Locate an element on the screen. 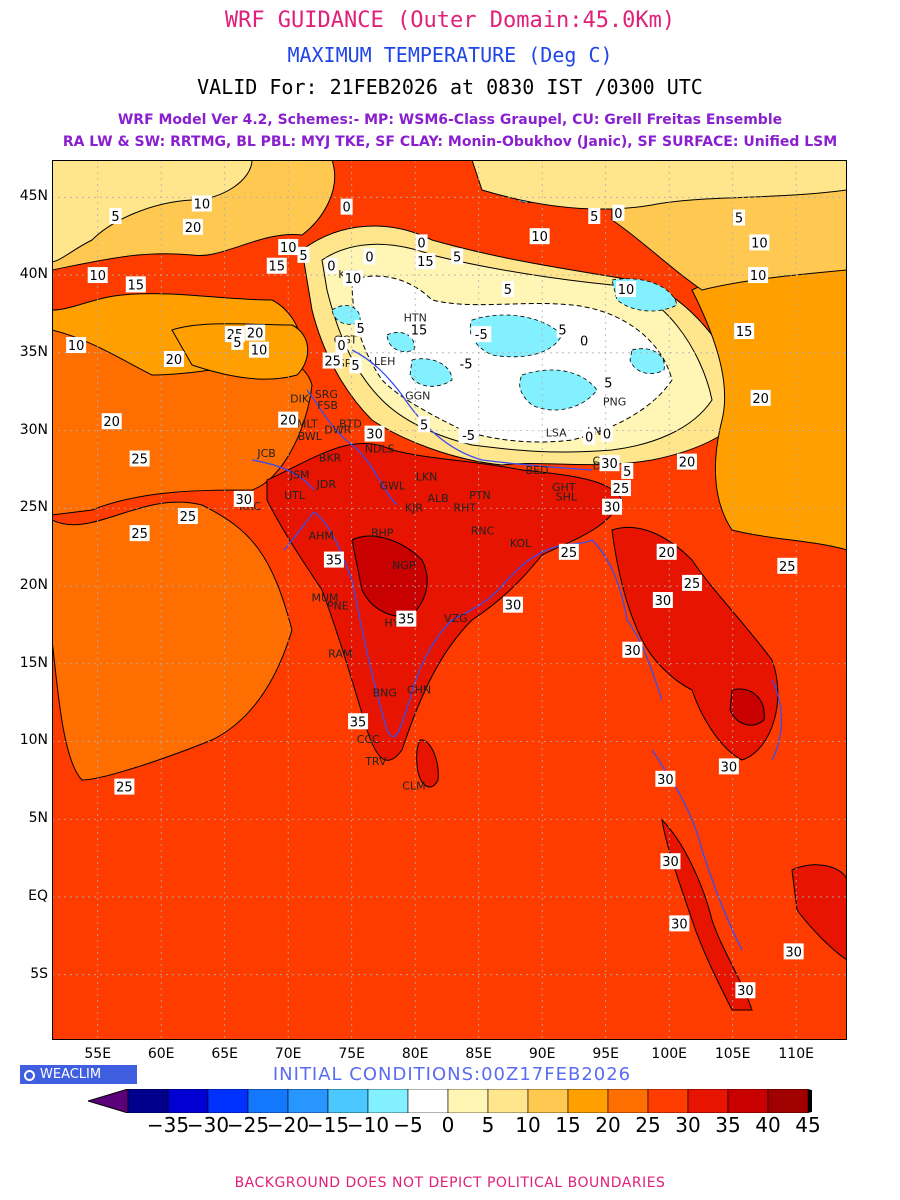 This screenshot has width=900, height=1200. contour-label-text: -5 is located at coordinates (481, 335).